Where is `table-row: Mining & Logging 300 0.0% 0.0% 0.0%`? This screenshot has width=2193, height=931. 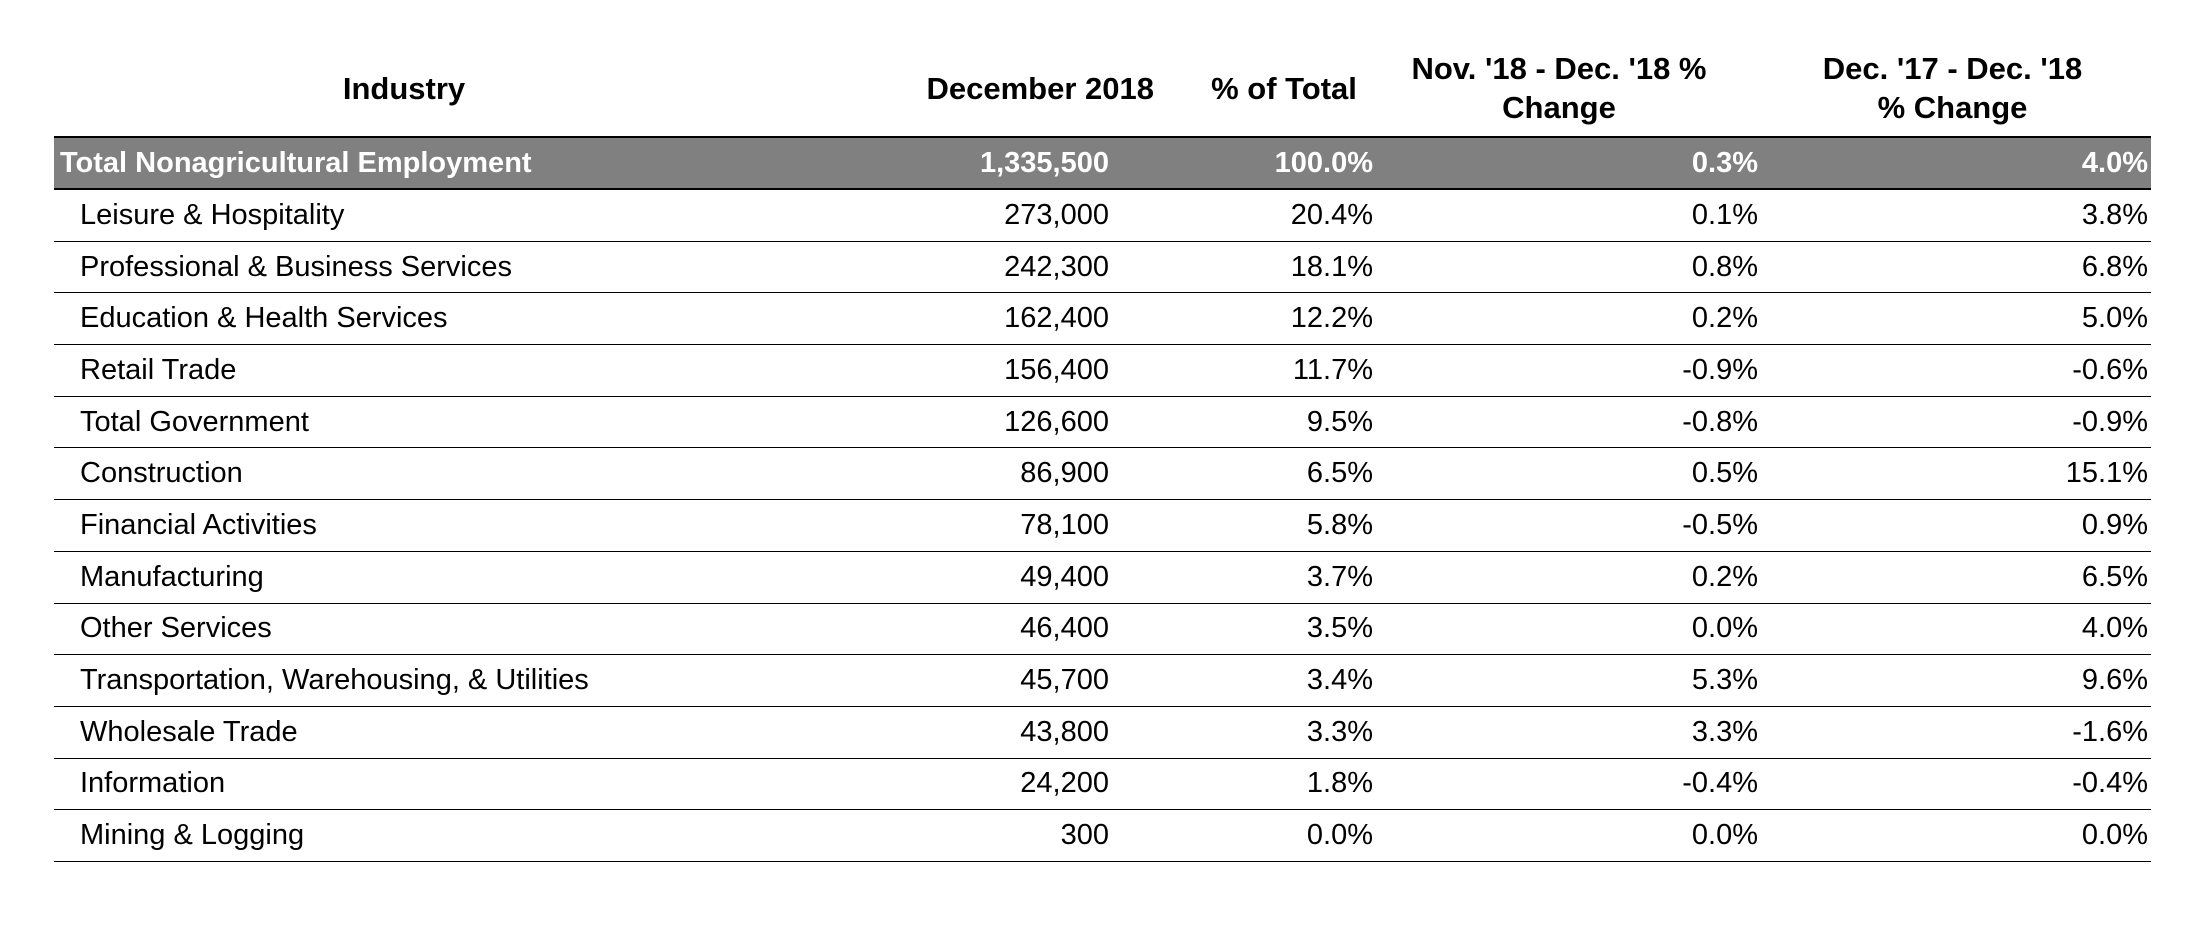
table-row: Mining & Logging 300 0.0% 0.0% 0.0% is located at coordinates (1102, 836).